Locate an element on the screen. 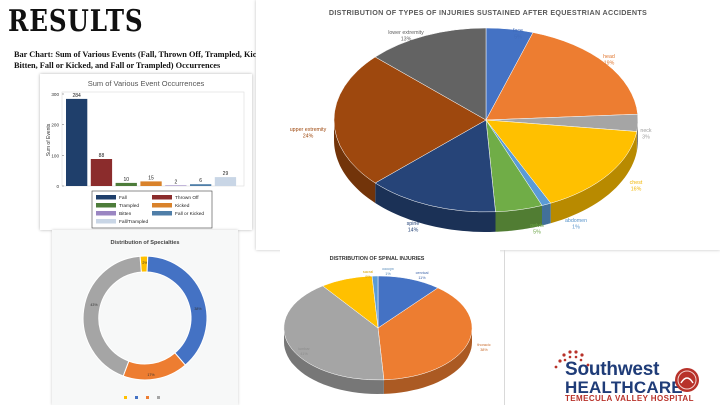  injuries-pct-upper-extremity: 24% is located at coordinates (308, 137).